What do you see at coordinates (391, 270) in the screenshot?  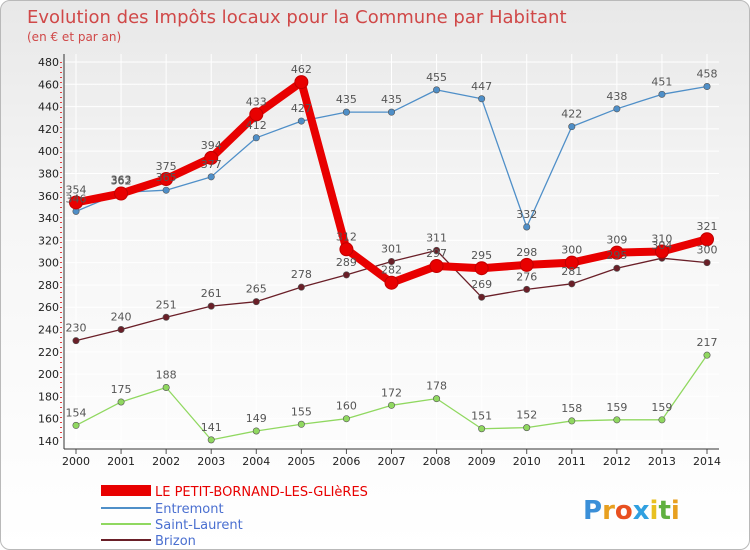 I see `data-label: 282` at bounding box center [391, 270].